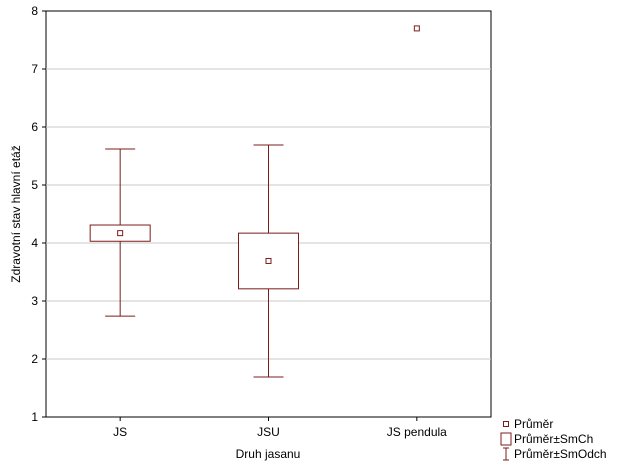  Describe the element at coordinates (34, 359) in the screenshot. I see `y-tick-label-2: 2` at that location.